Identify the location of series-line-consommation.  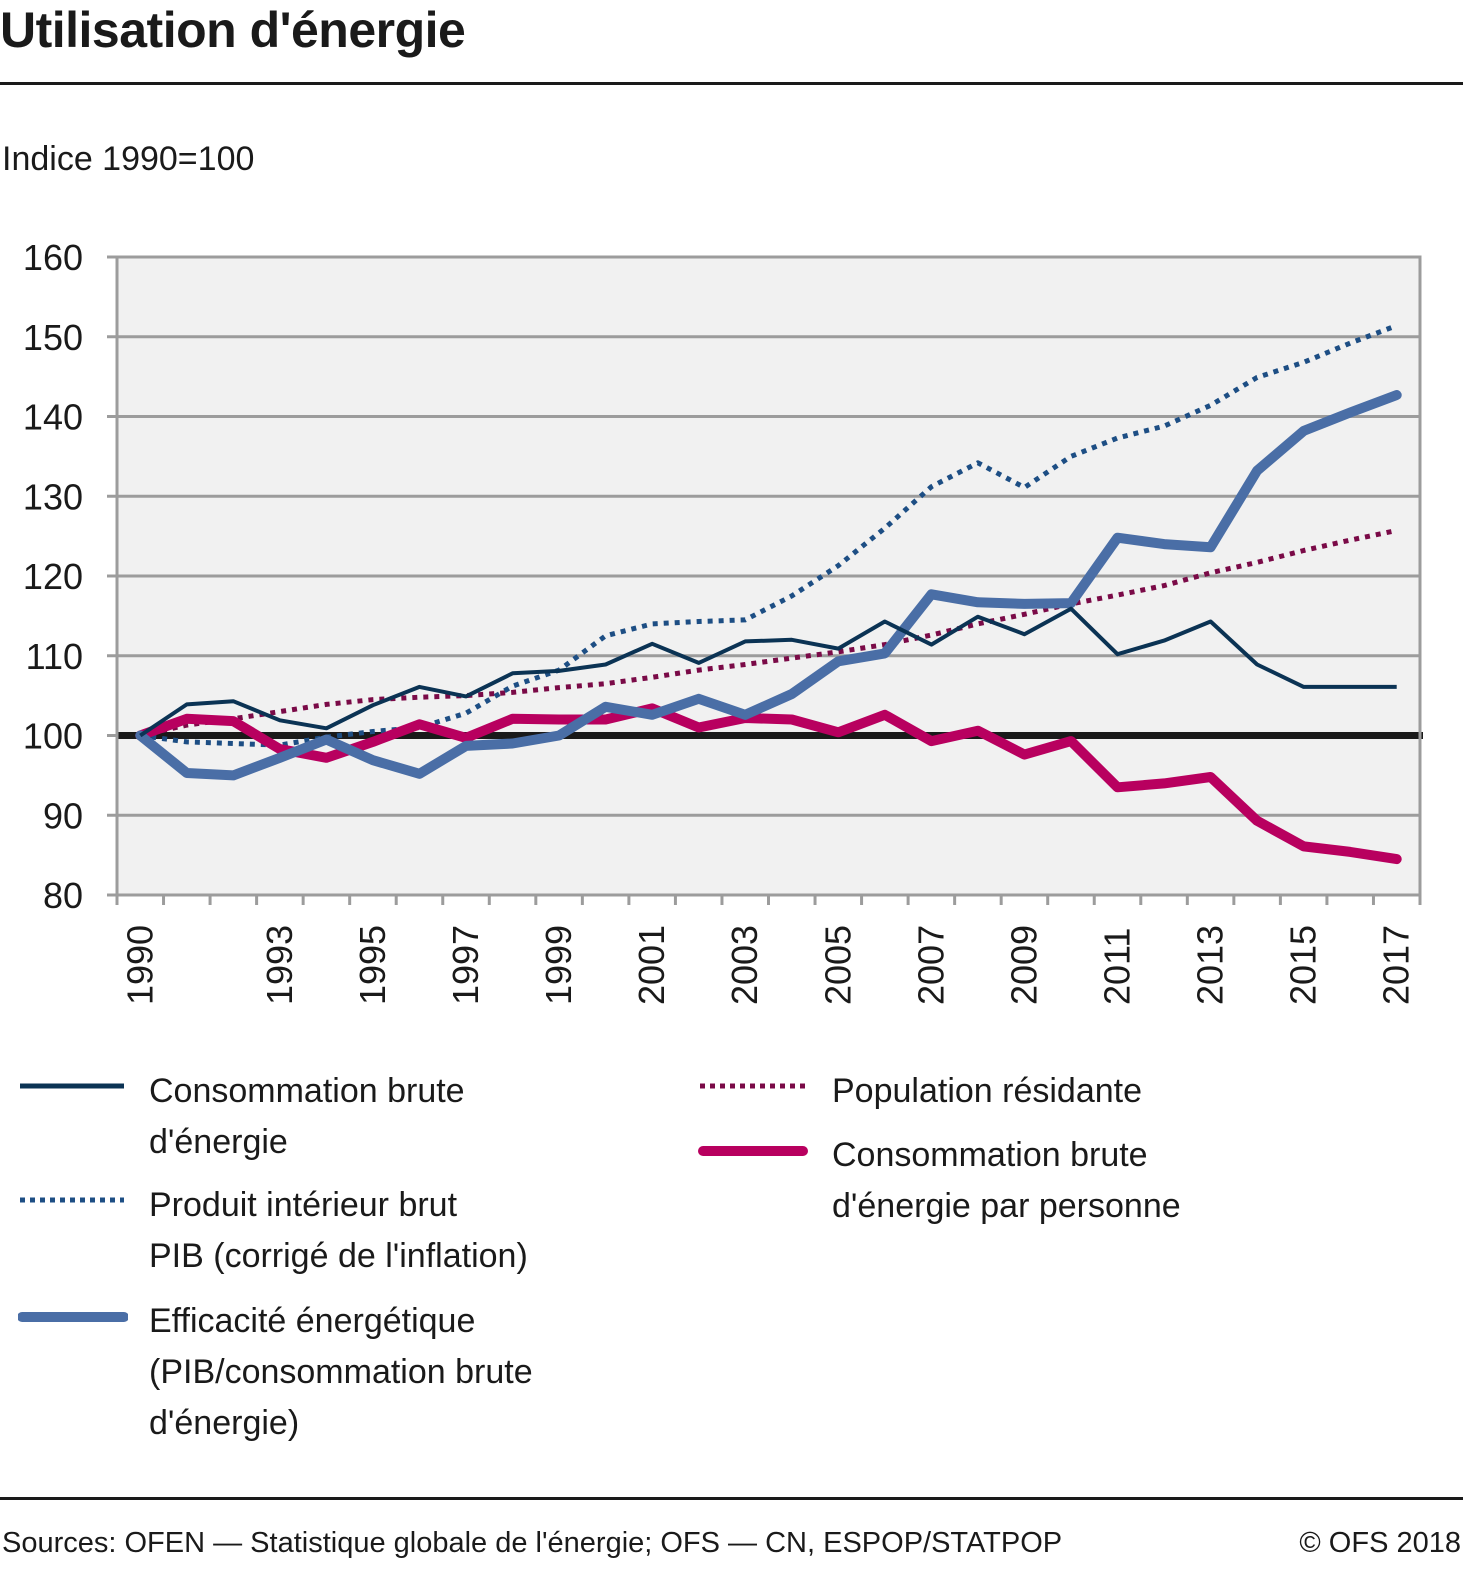
(768, 672).